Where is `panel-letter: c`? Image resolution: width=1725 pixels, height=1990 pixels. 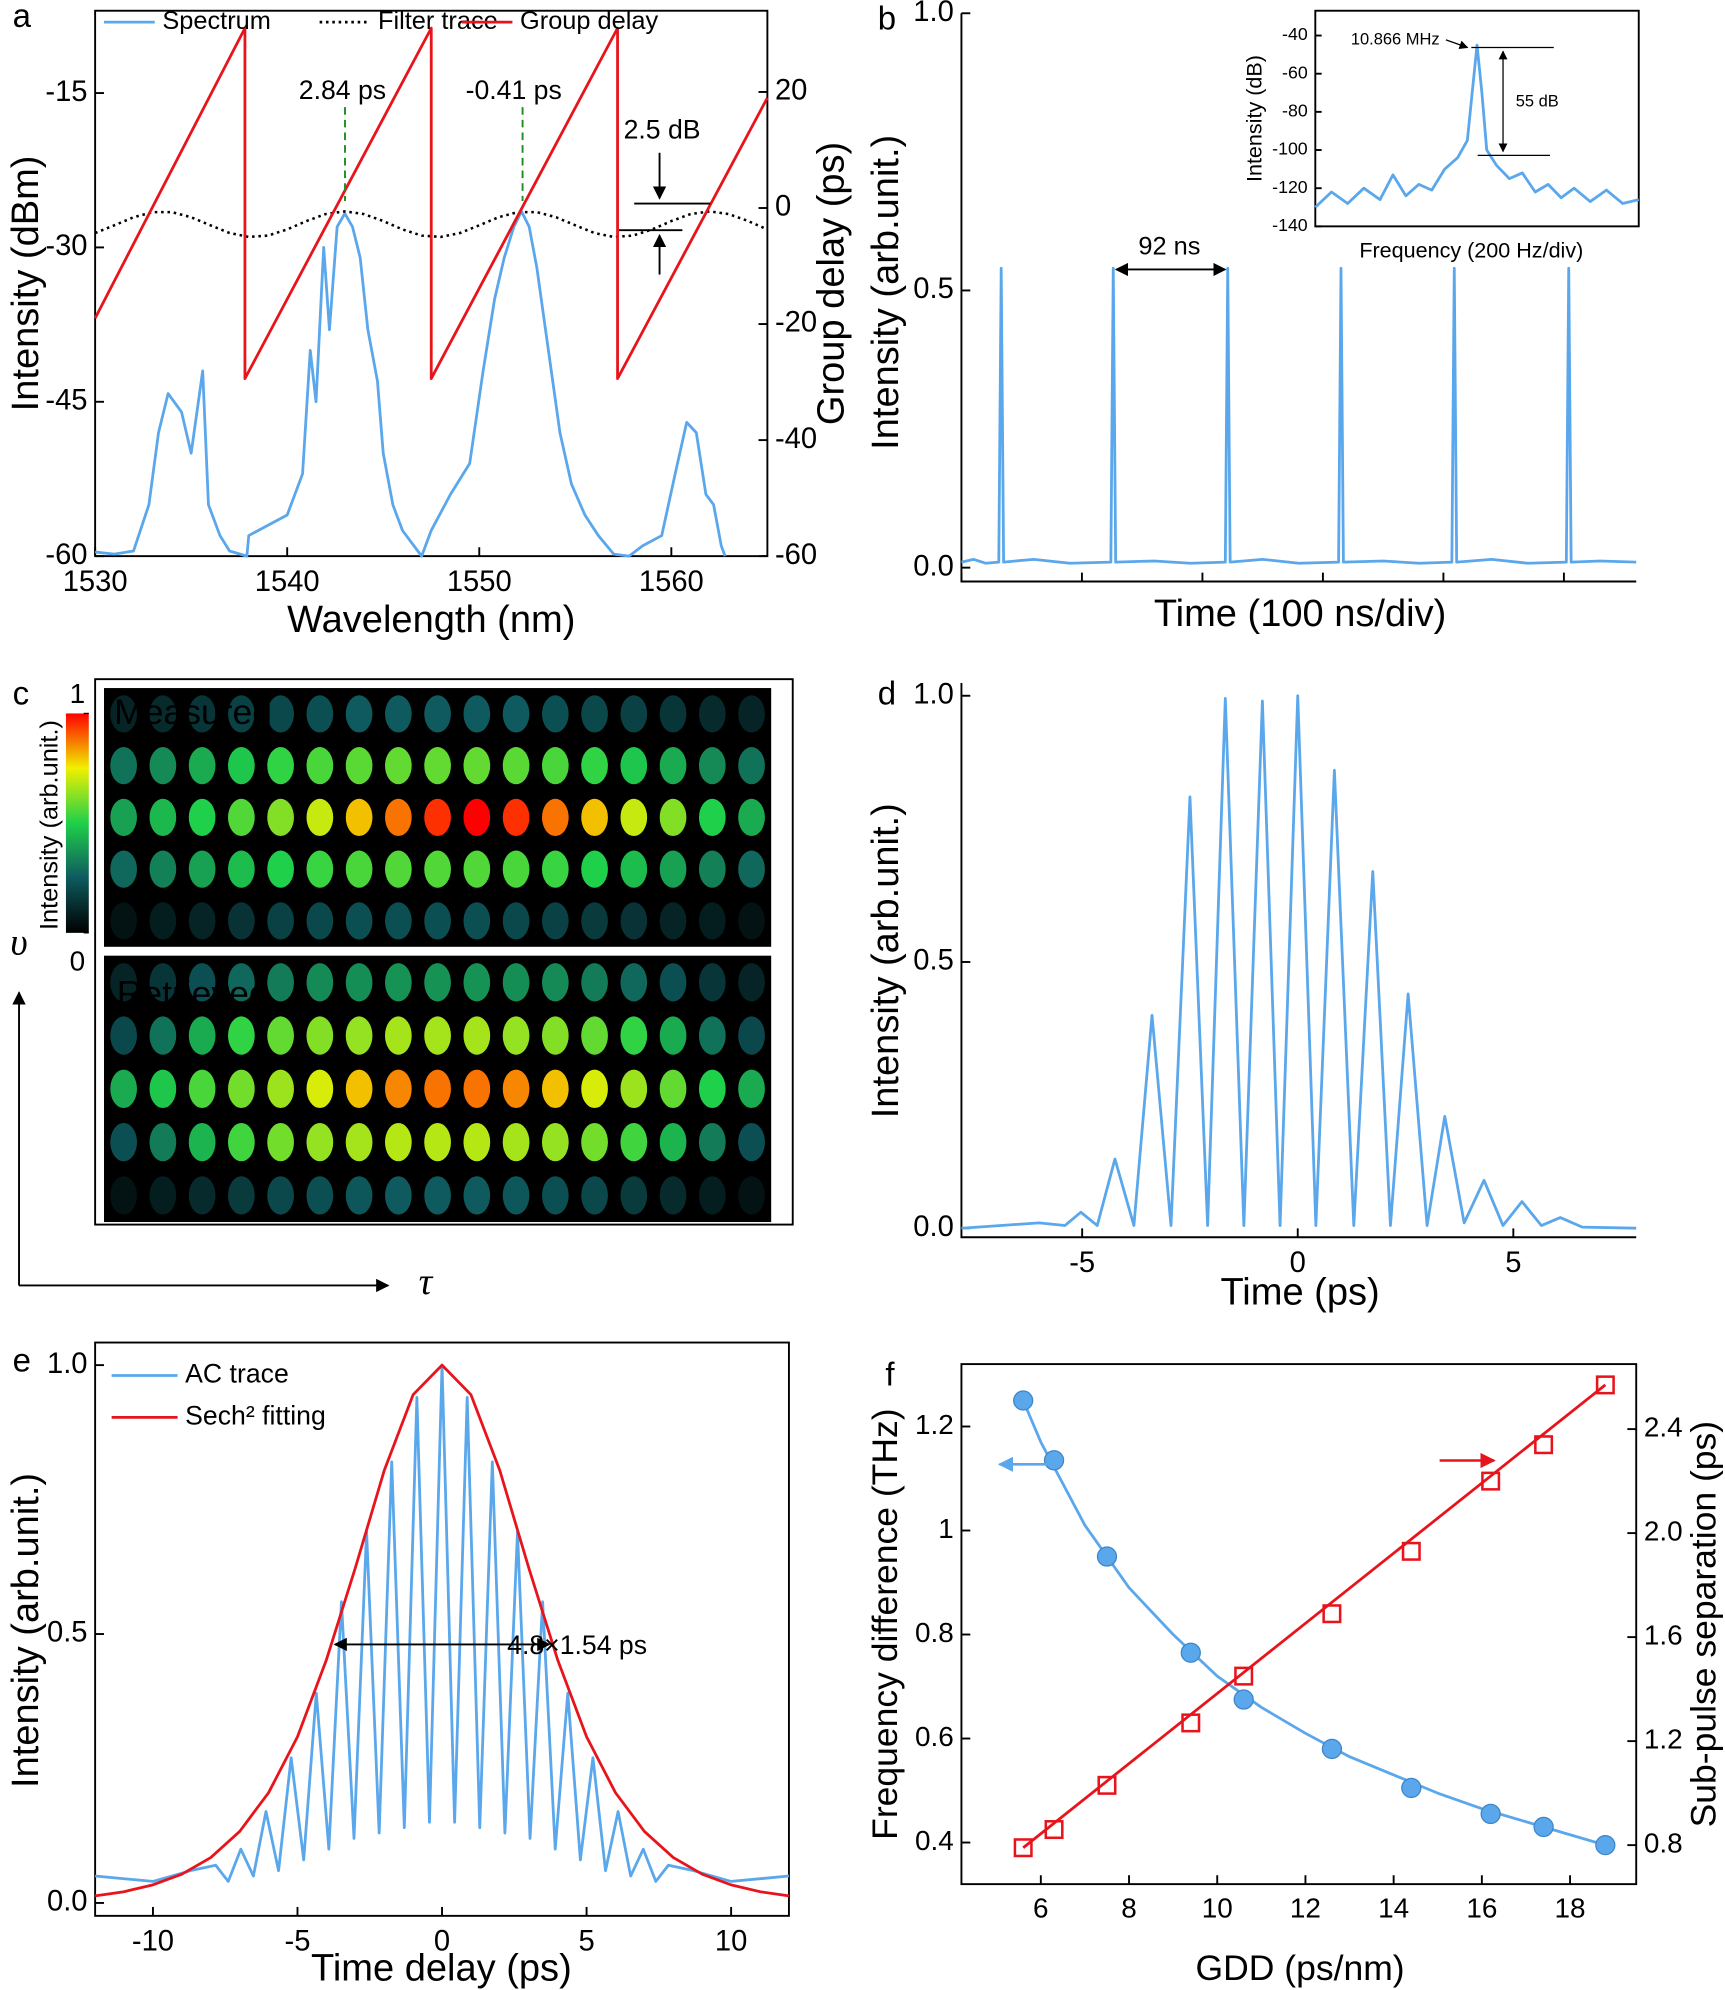 panel-letter: c is located at coordinates (21, 692).